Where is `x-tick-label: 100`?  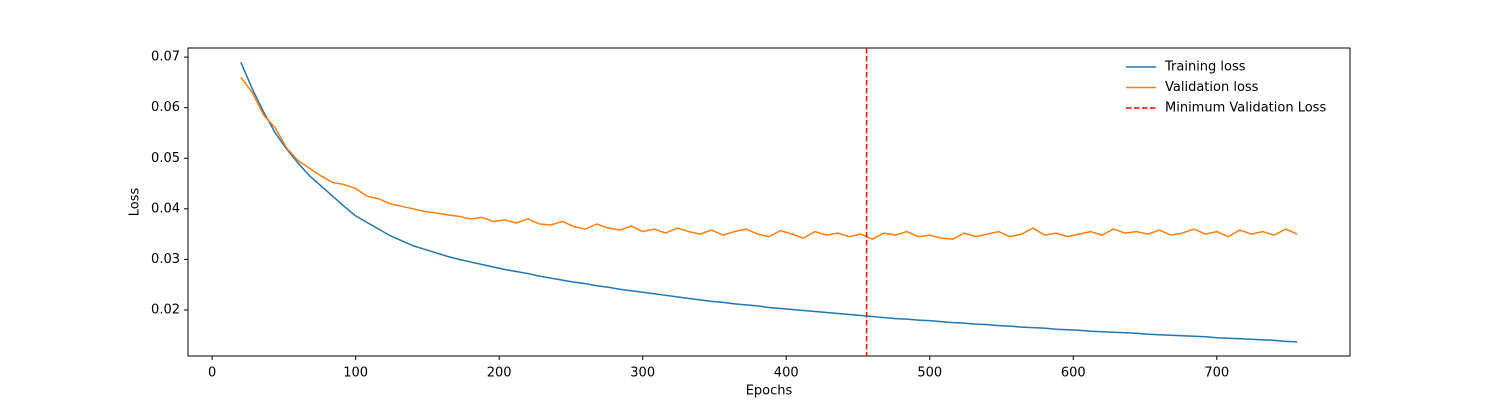
x-tick-label: 100 is located at coordinates (355, 373).